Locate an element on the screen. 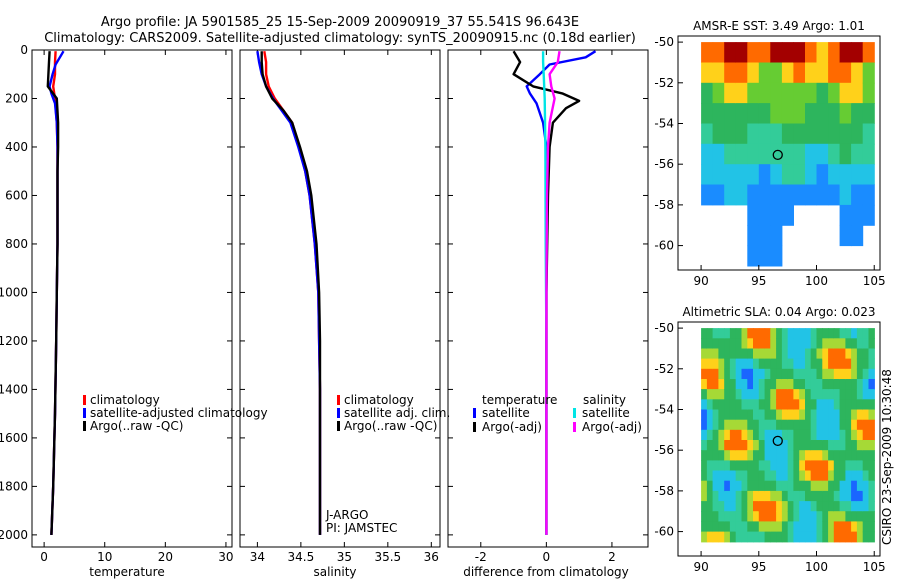 This screenshot has height=580, width=900. x-tick-label: 34.5 is located at coordinates (301, 557).